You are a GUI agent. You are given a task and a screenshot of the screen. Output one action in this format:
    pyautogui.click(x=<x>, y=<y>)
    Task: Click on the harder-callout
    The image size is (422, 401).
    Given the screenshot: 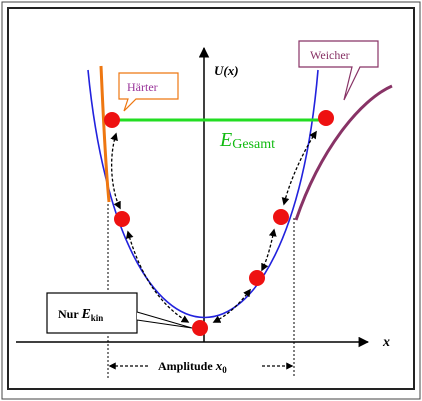 What is the action you would take?
    pyautogui.click(x=148, y=92)
    